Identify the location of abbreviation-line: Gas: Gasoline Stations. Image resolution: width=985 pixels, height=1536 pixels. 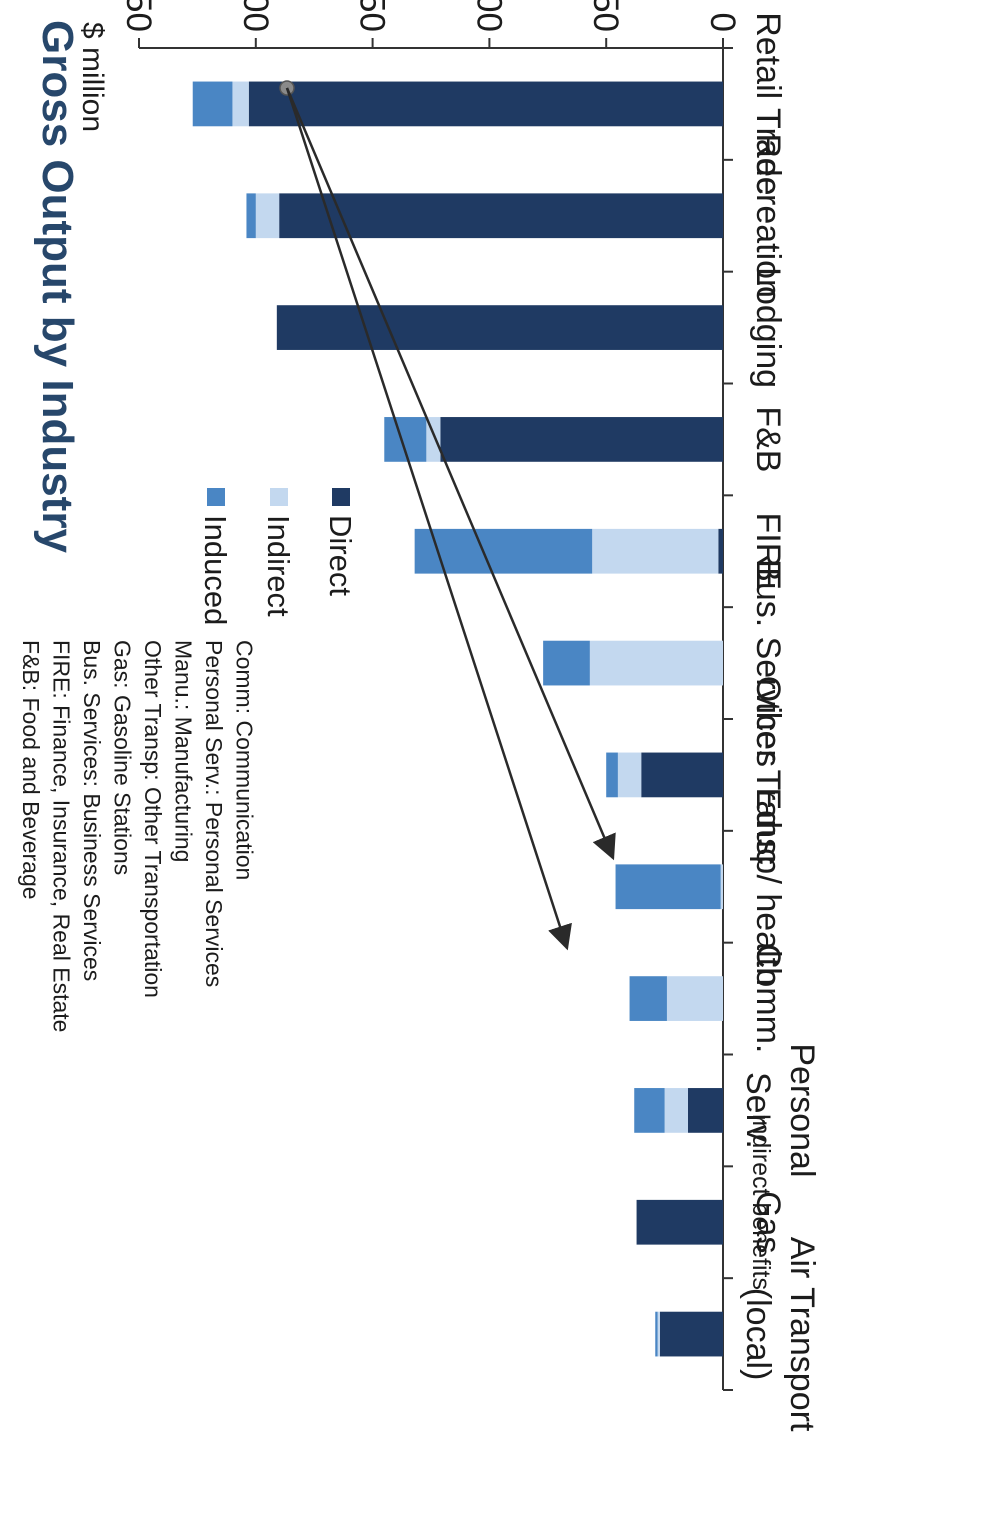
(123, 757).